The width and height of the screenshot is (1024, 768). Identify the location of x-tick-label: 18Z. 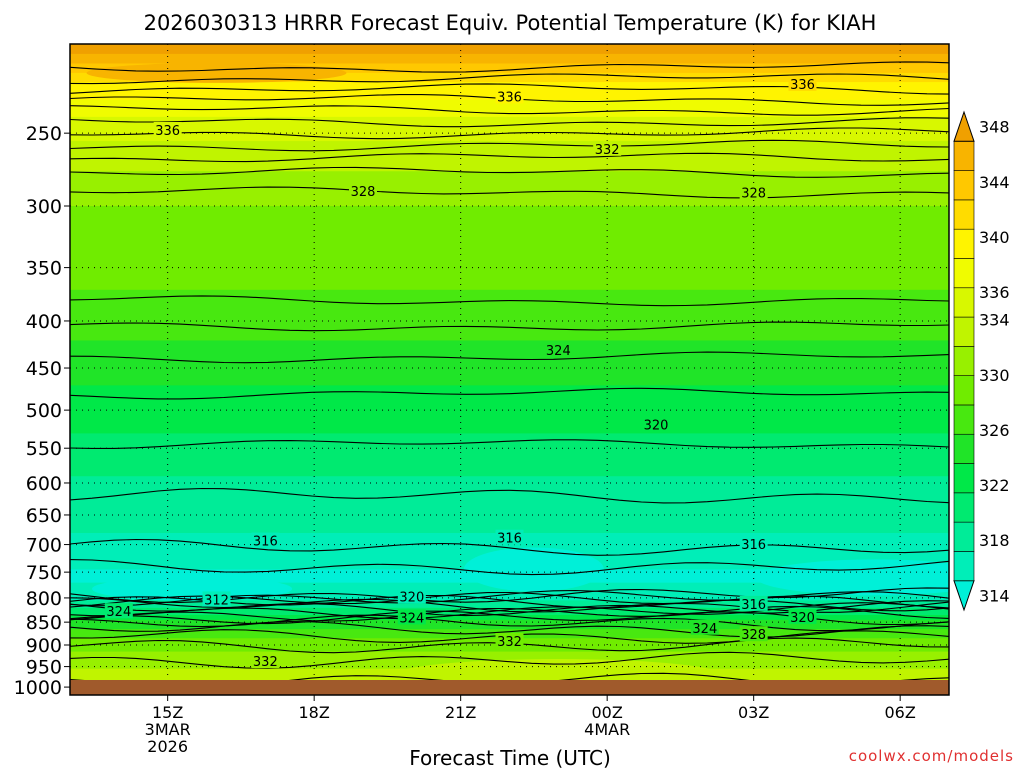
(314, 712).